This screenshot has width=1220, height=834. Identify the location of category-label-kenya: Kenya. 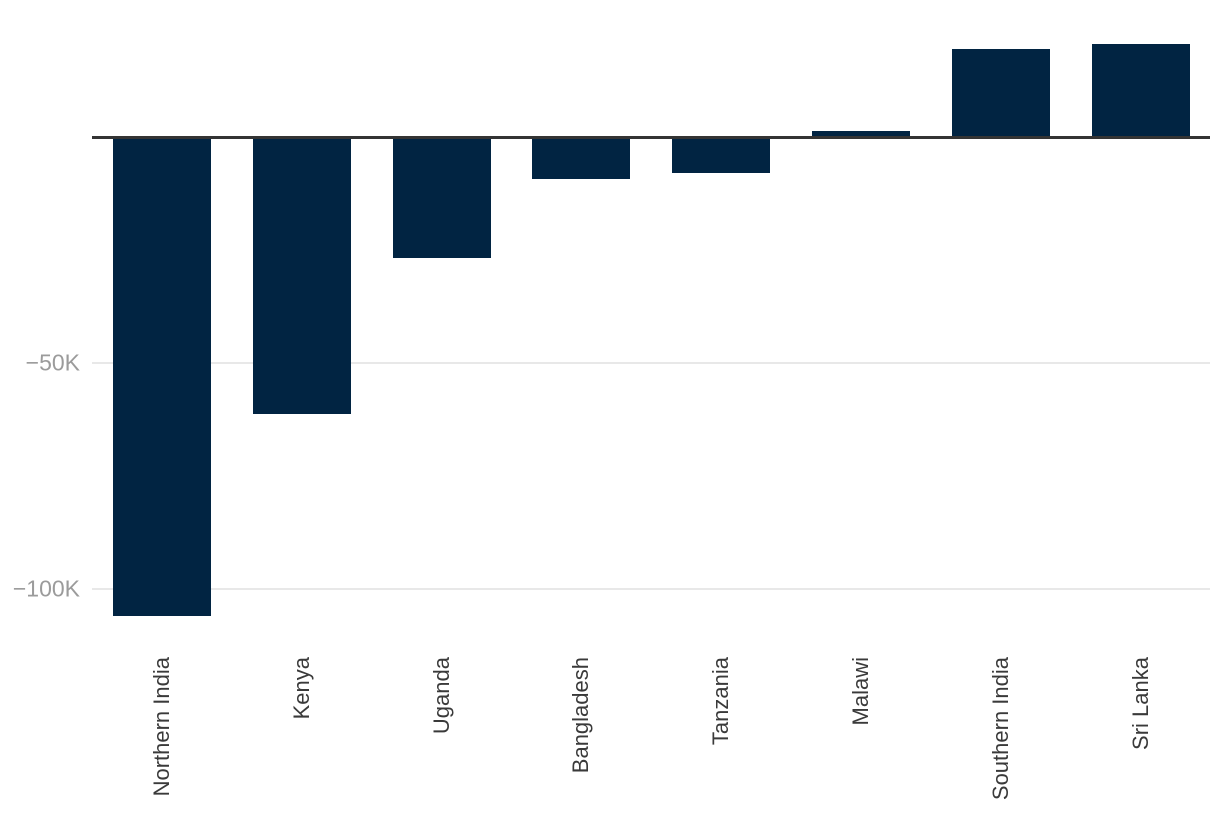
(301, 688).